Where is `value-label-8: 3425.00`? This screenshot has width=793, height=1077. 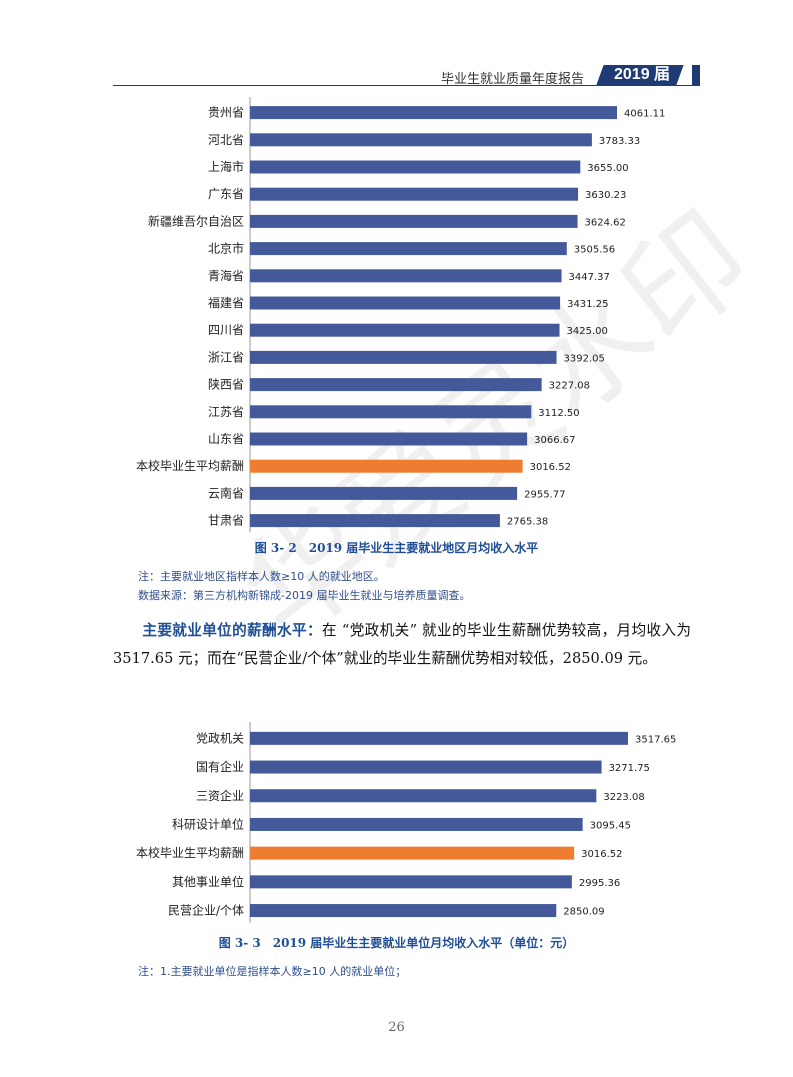 value-label-8: 3425.00 is located at coordinates (587, 331).